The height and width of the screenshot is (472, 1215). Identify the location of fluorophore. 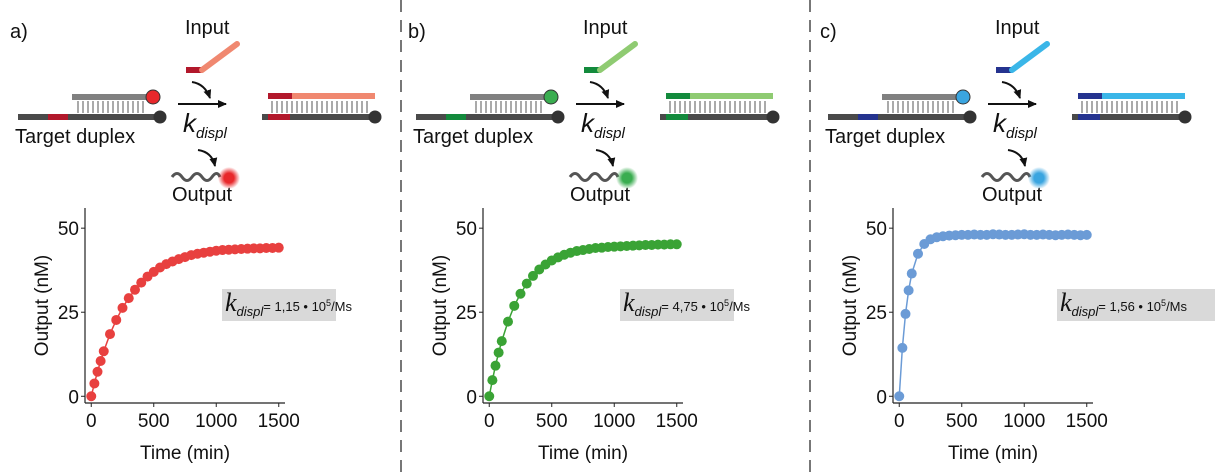
(963, 97).